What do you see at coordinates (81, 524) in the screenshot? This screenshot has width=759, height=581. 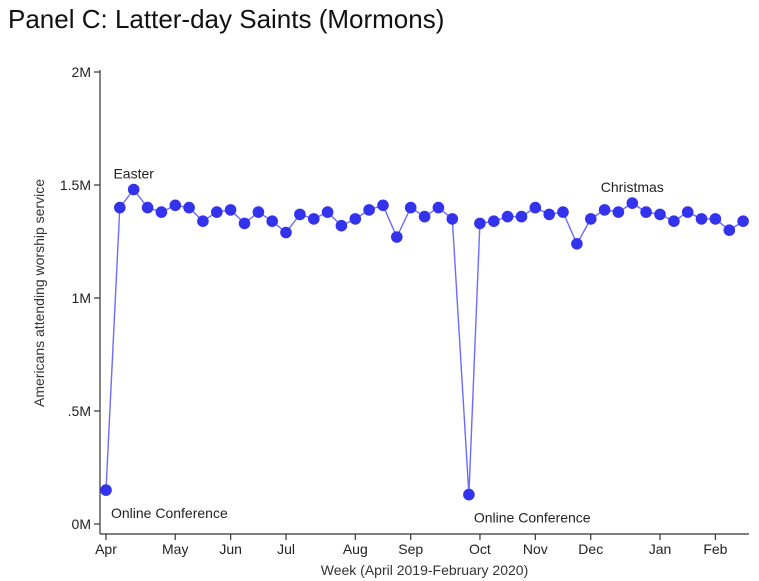 I see `y-tick-label: 0M` at bounding box center [81, 524].